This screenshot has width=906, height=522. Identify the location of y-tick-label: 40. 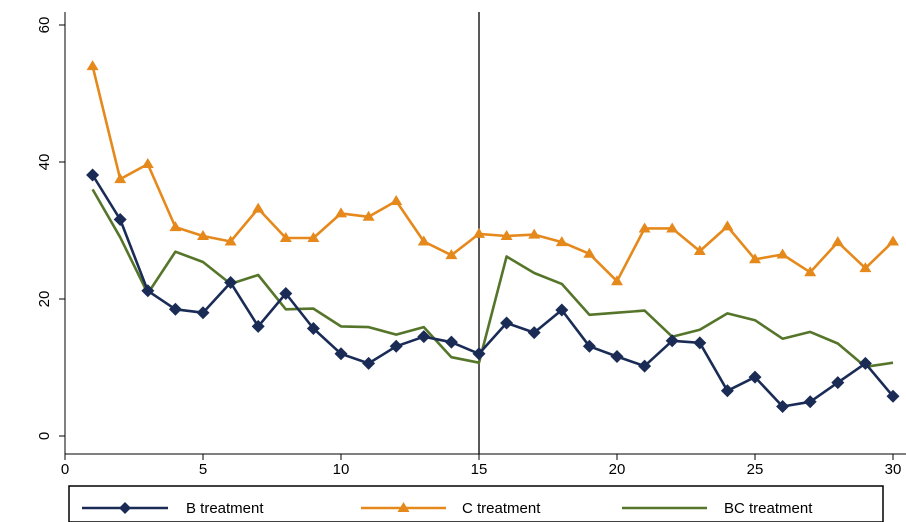
(44, 162).